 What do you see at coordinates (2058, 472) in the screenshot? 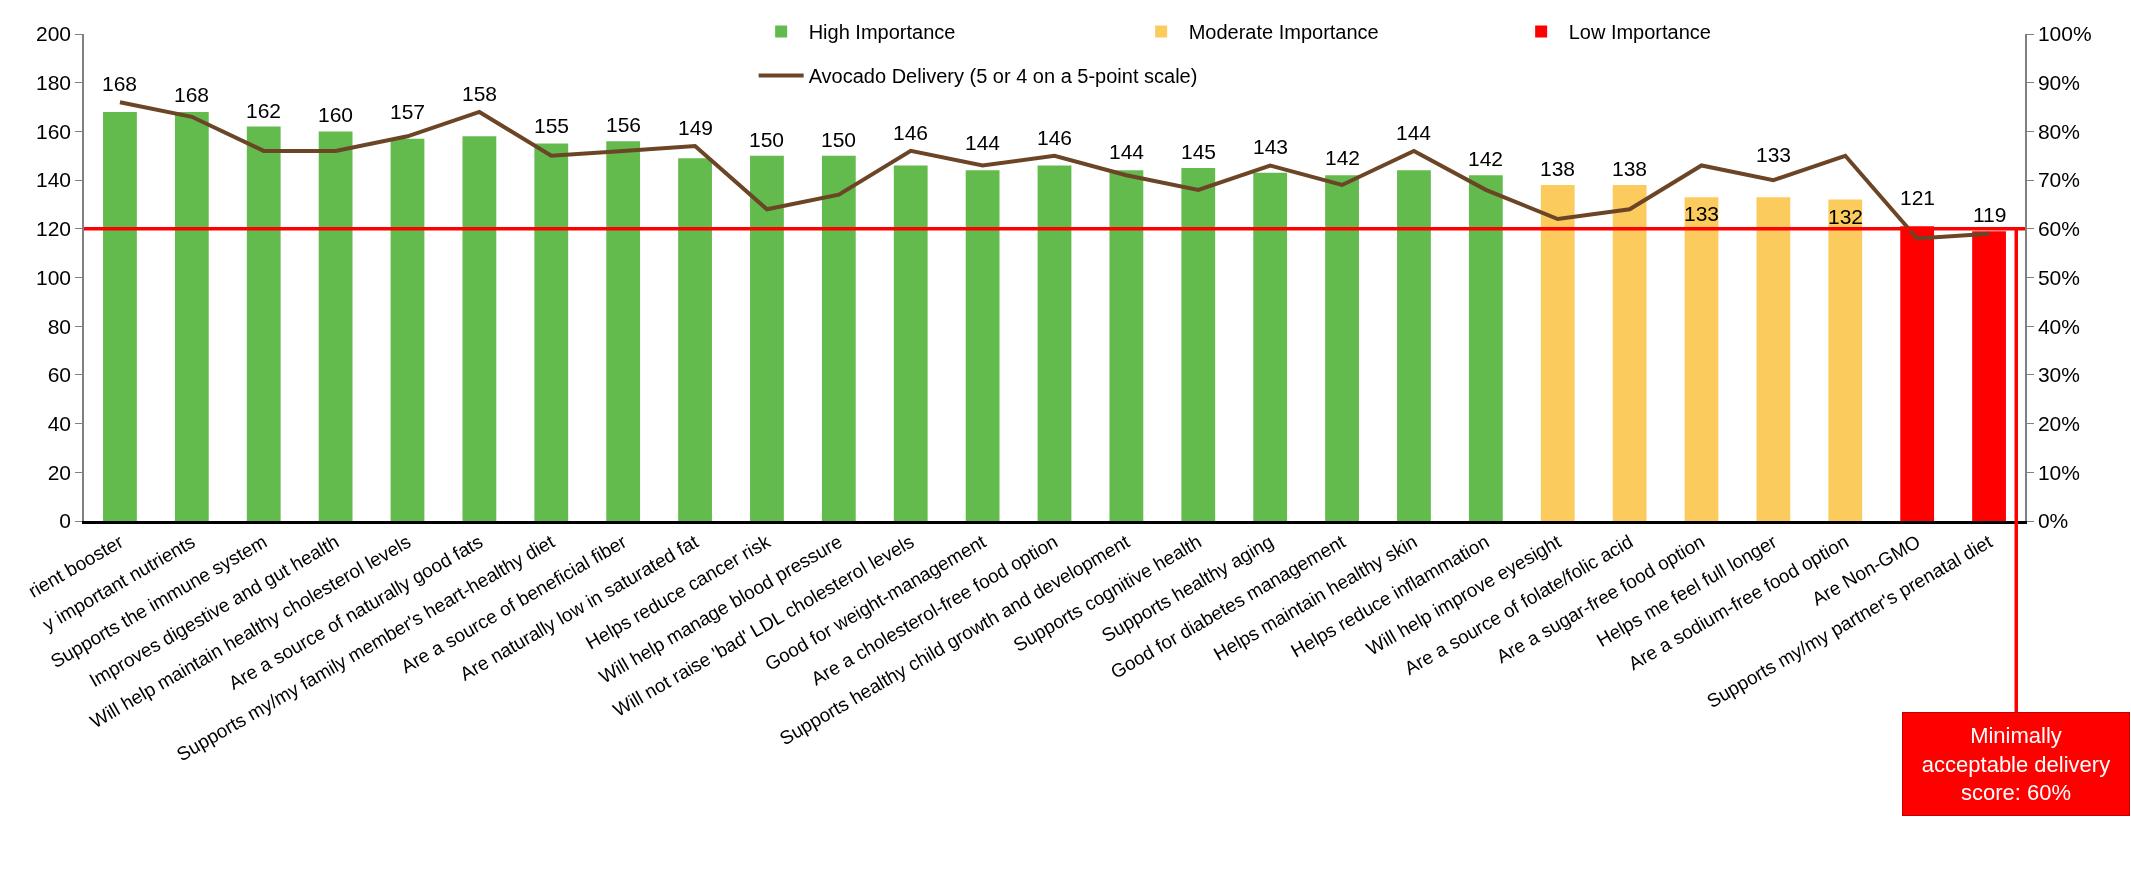
I see `y2-tick-label: 10%` at bounding box center [2058, 472].